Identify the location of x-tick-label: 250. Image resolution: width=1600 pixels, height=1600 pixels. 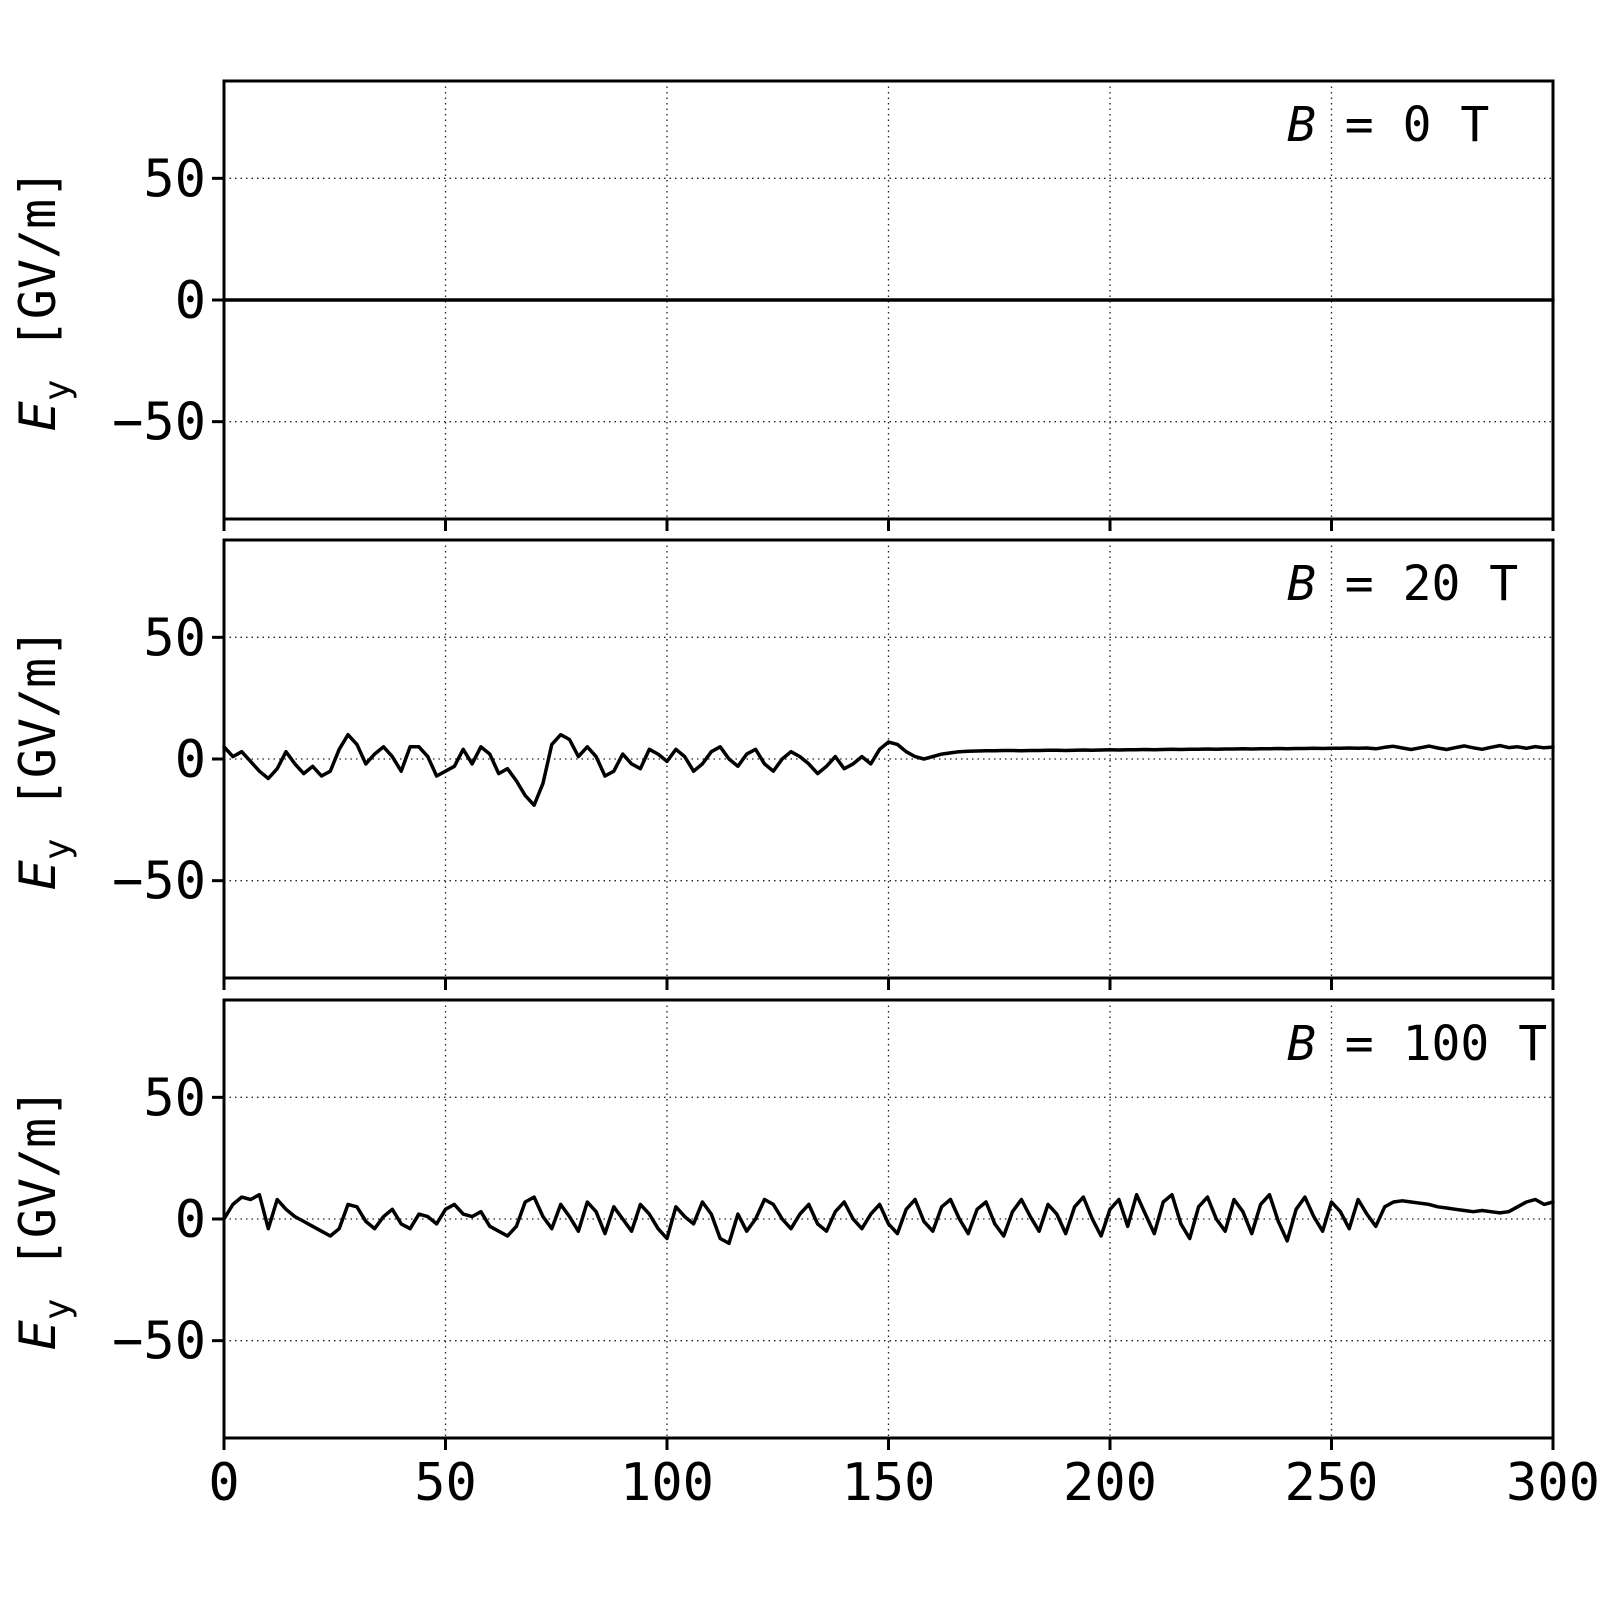
(1332, 1483).